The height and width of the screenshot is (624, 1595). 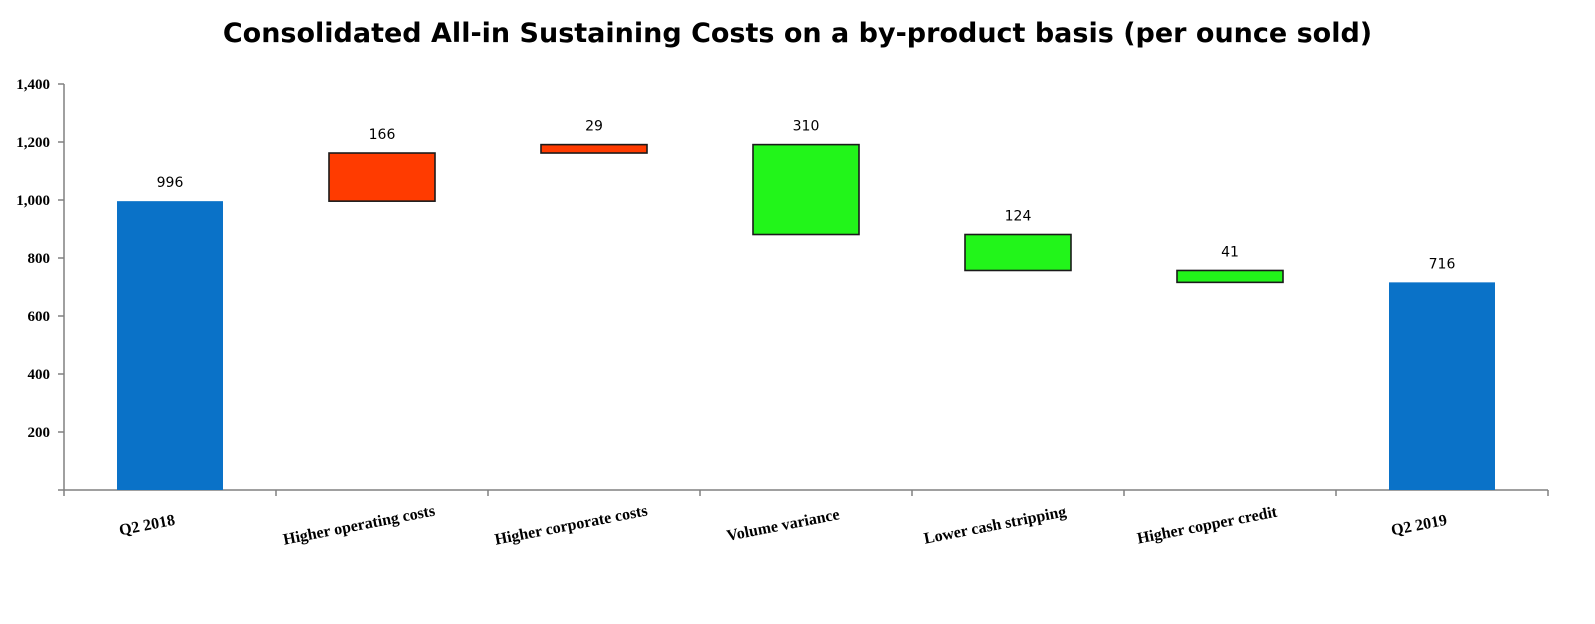 What do you see at coordinates (571, 525) in the screenshot?
I see `x-tick-label: Higher corporate costs` at bounding box center [571, 525].